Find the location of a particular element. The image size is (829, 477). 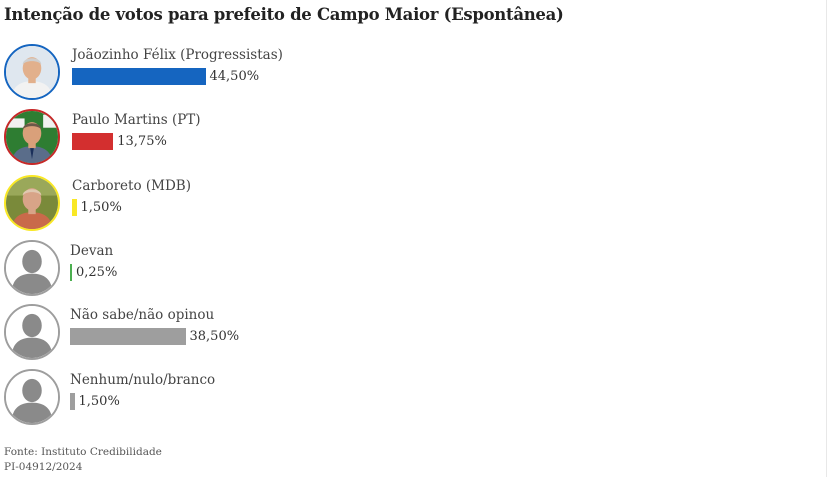

category-label: Carboreto (MDB) is located at coordinates (131, 186).